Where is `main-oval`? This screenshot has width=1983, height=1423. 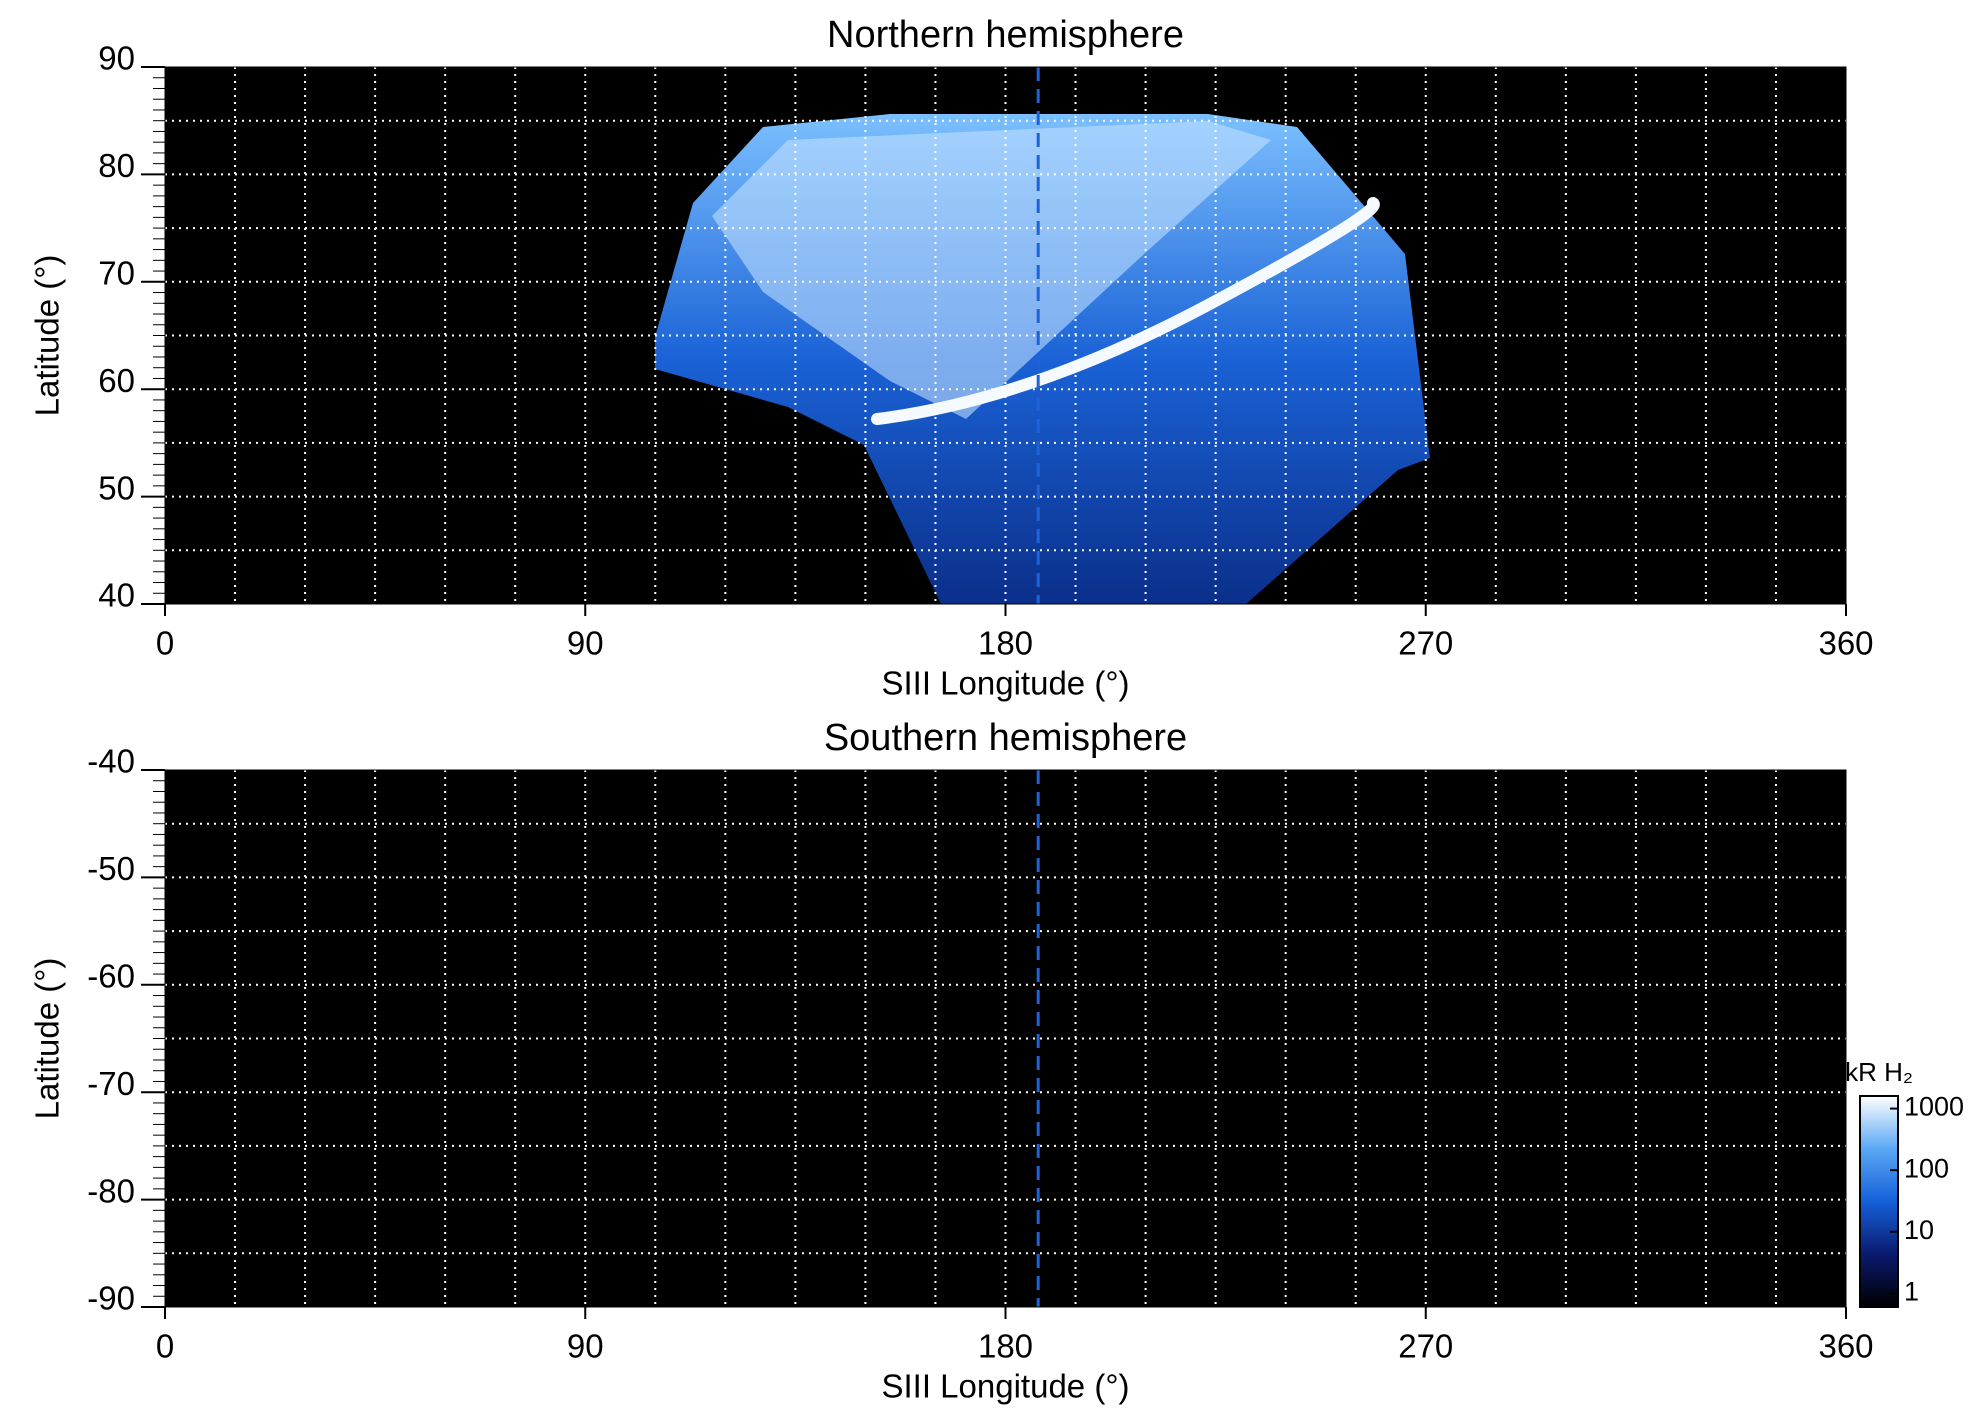
main-oval is located at coordinates (1125, 311).